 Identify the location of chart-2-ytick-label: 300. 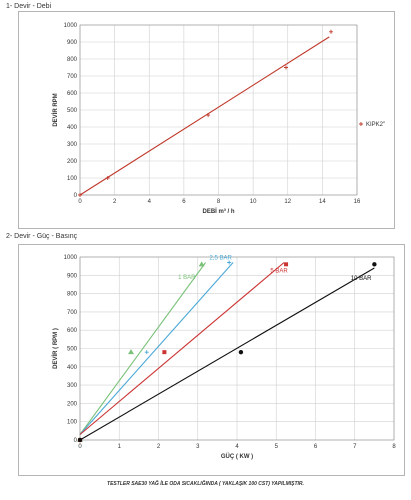
(72, 386).